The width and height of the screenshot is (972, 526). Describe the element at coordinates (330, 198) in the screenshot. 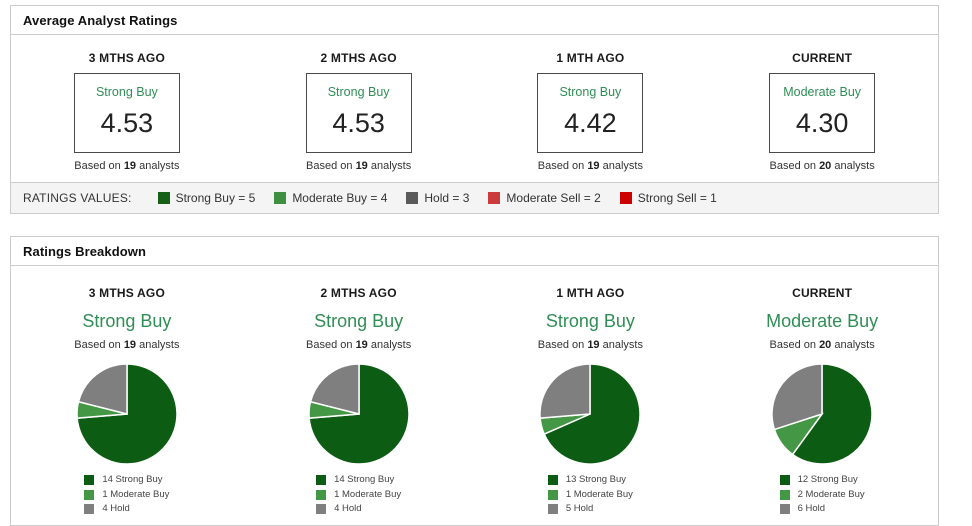

I see `ratings-values-legend-item: Moderate Buy = 4` at that location.